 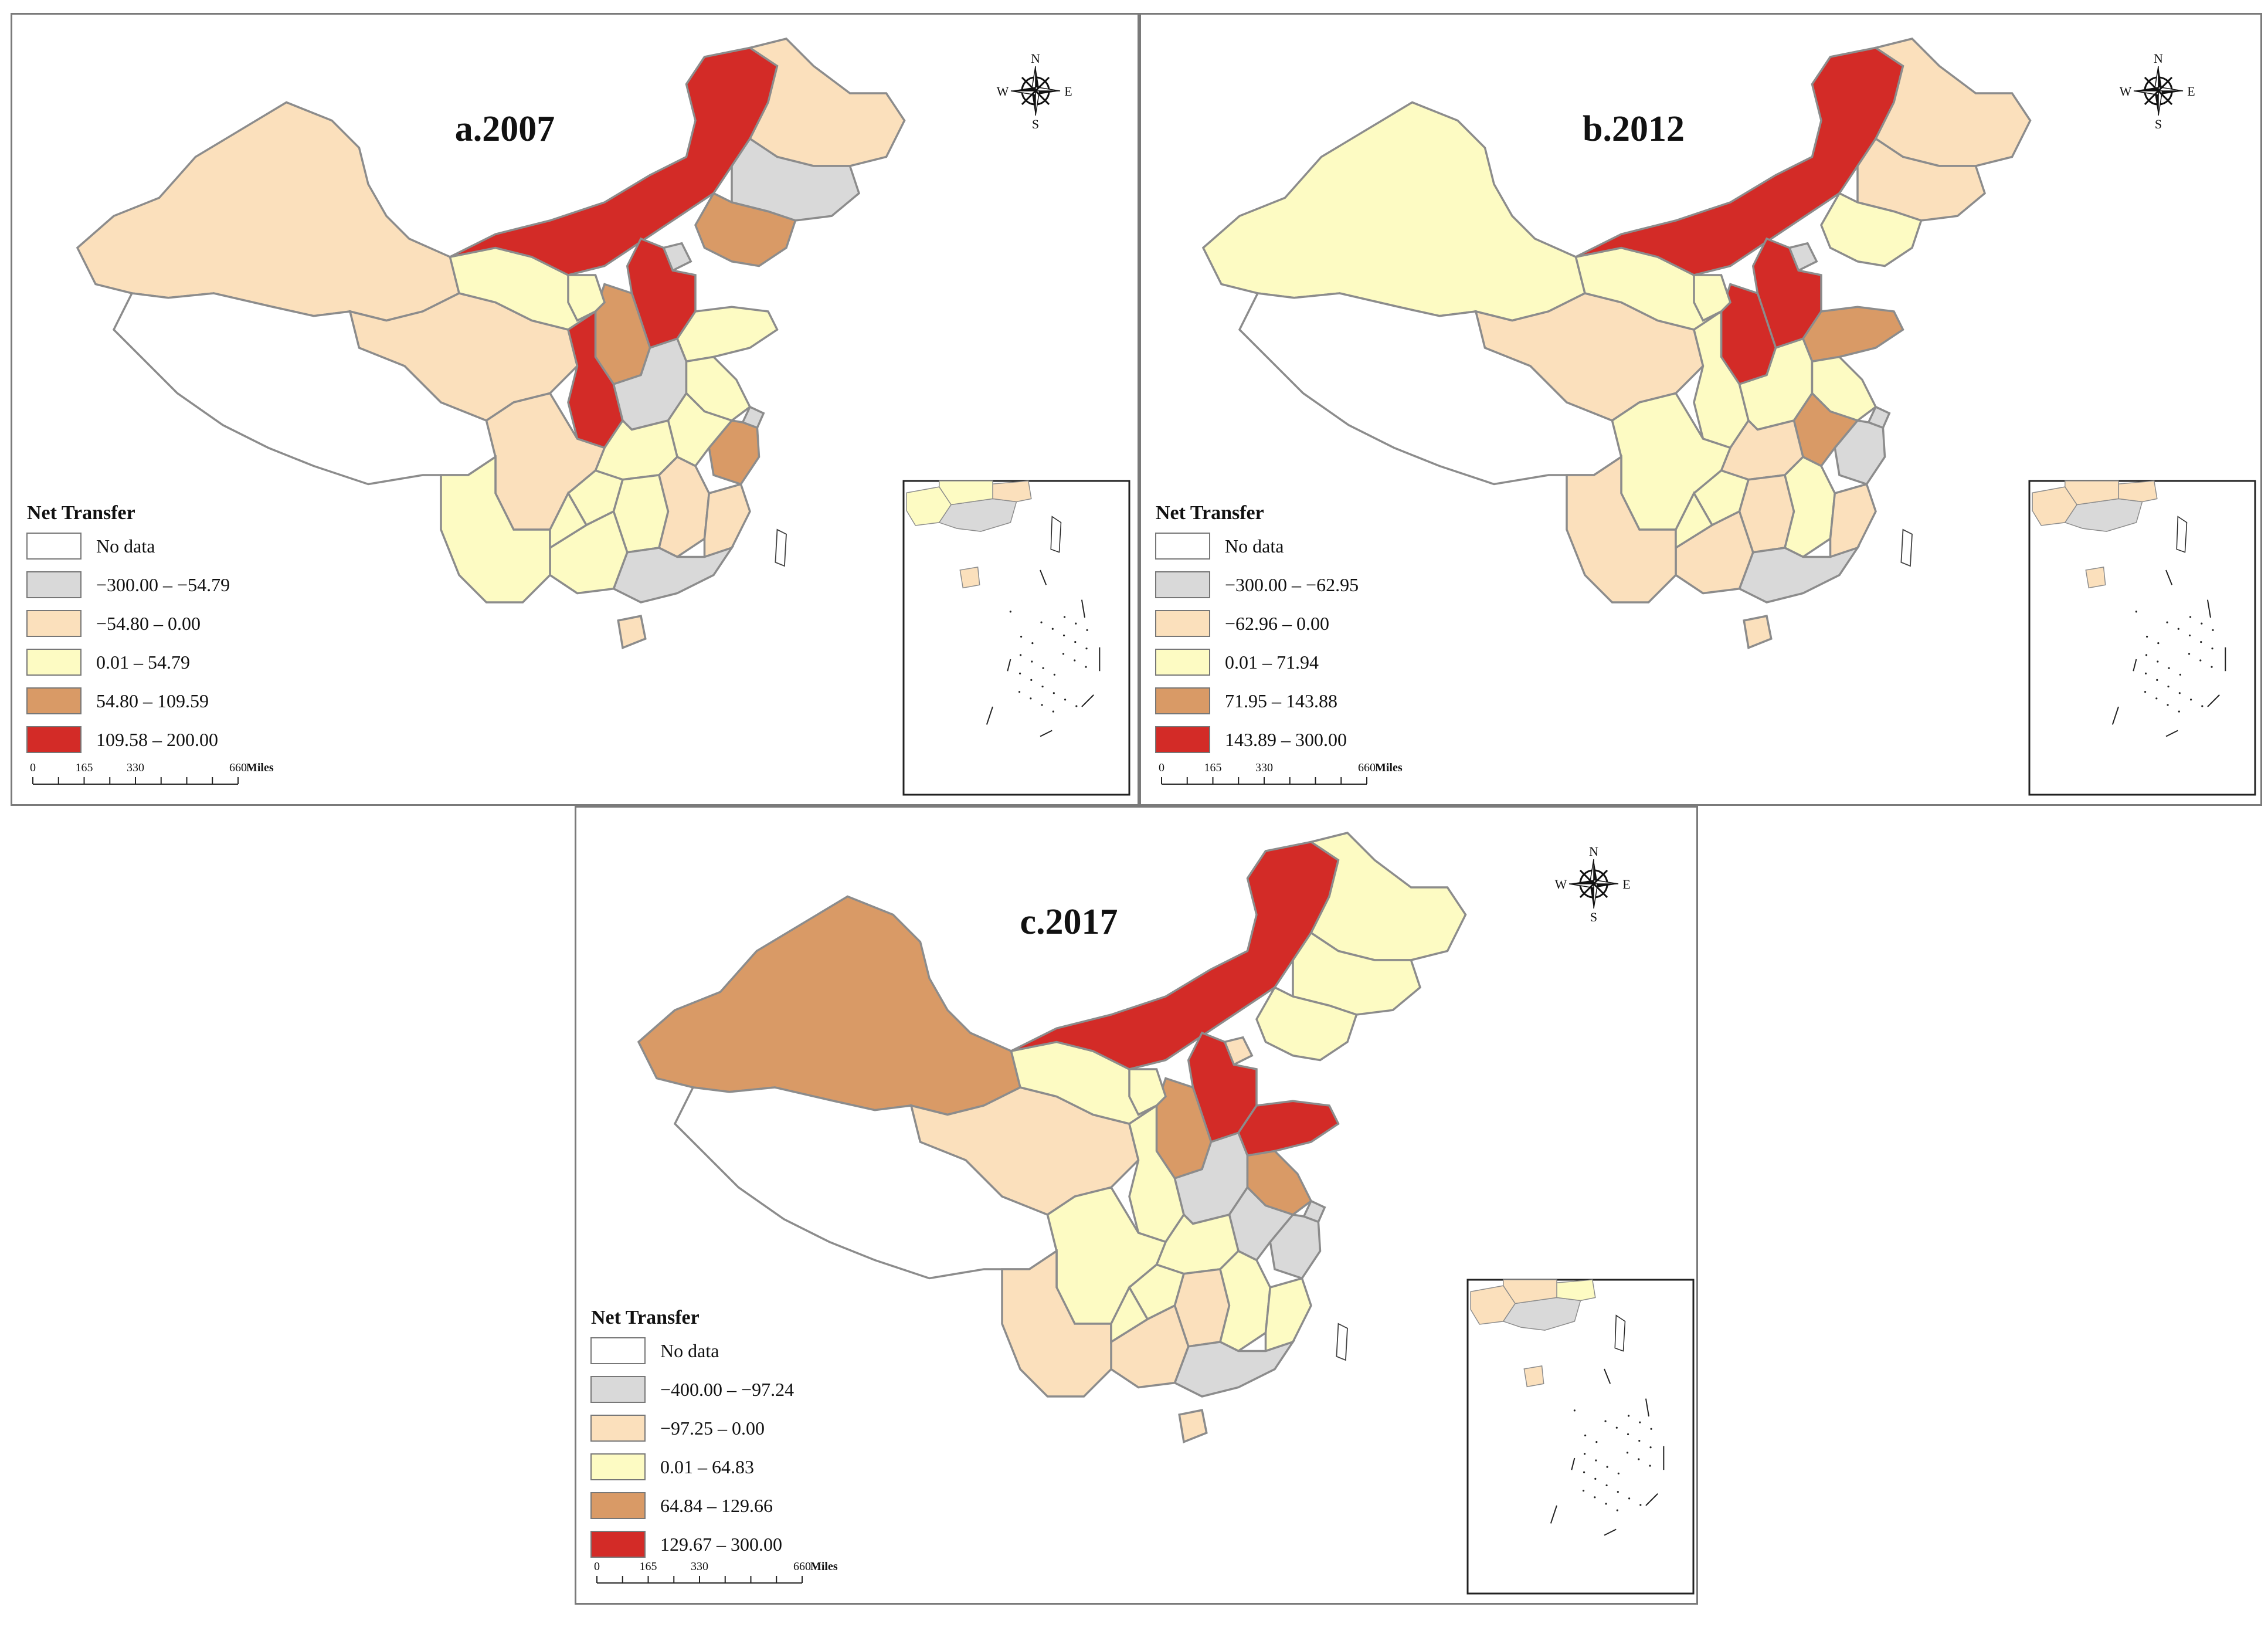 What do you see at coordinates (707, 1466) in the screenshot?
I see `legend-item-label: 0.01 – 64.83` at bounding box center [707, 1466].